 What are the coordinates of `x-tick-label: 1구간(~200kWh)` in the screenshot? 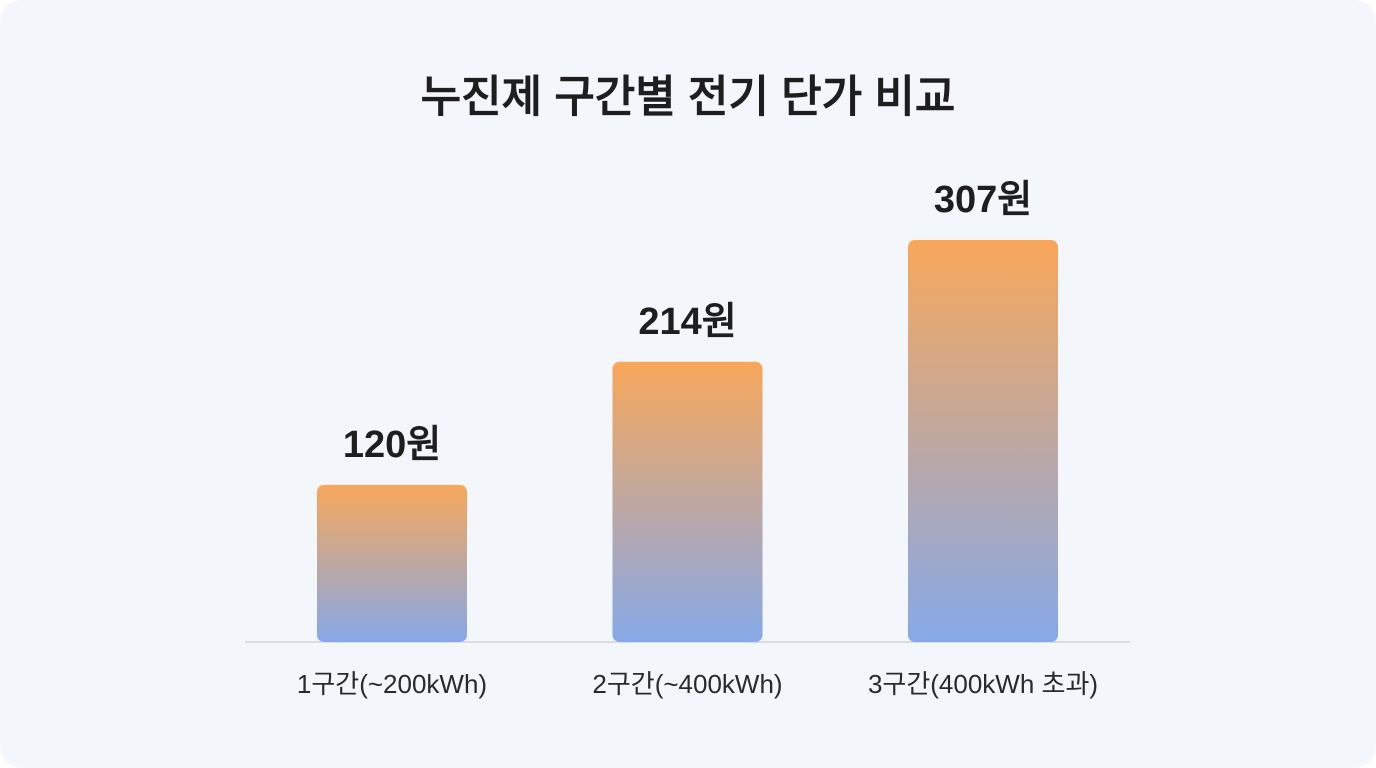 It's located at (392, 684).